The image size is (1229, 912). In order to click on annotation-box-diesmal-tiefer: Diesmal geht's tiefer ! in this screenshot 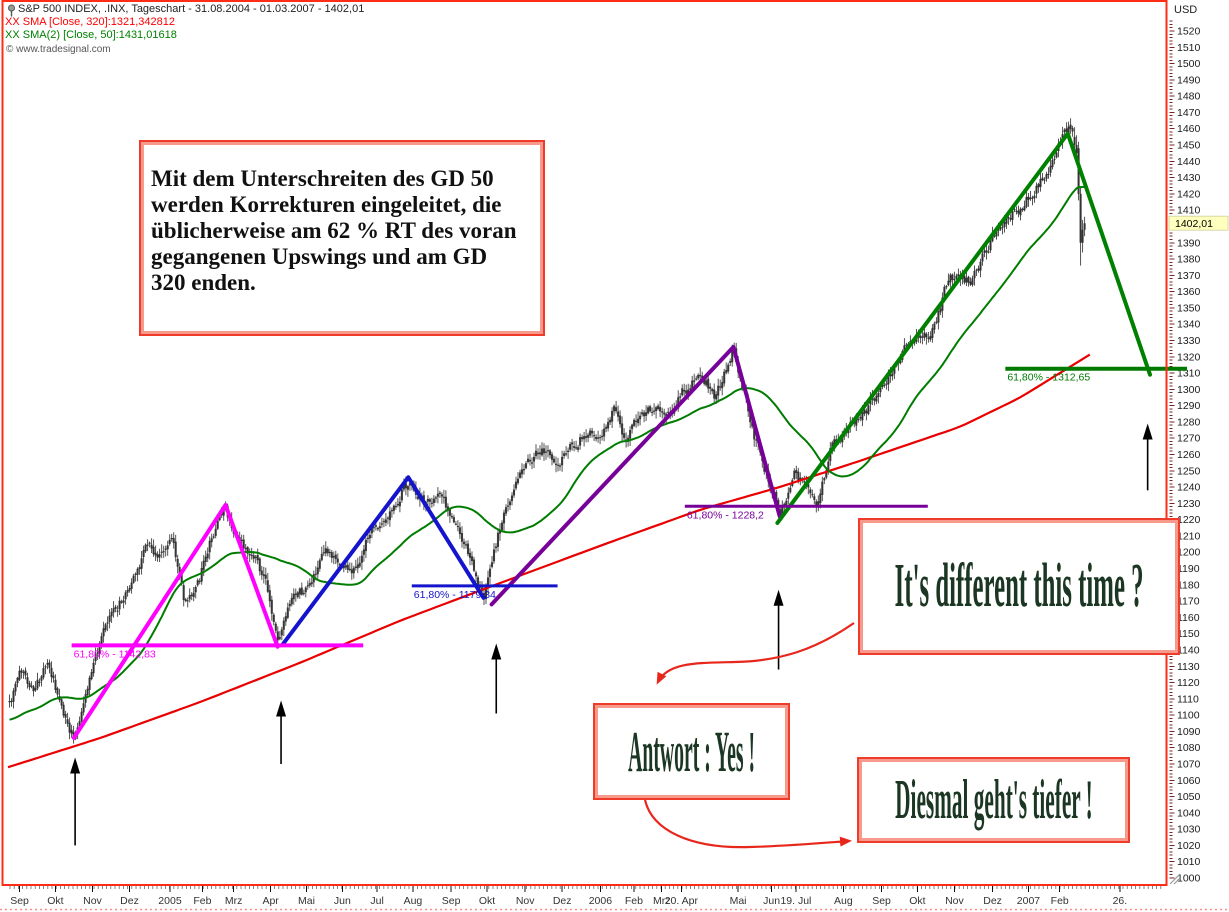, I will do `click(993, 800)`.